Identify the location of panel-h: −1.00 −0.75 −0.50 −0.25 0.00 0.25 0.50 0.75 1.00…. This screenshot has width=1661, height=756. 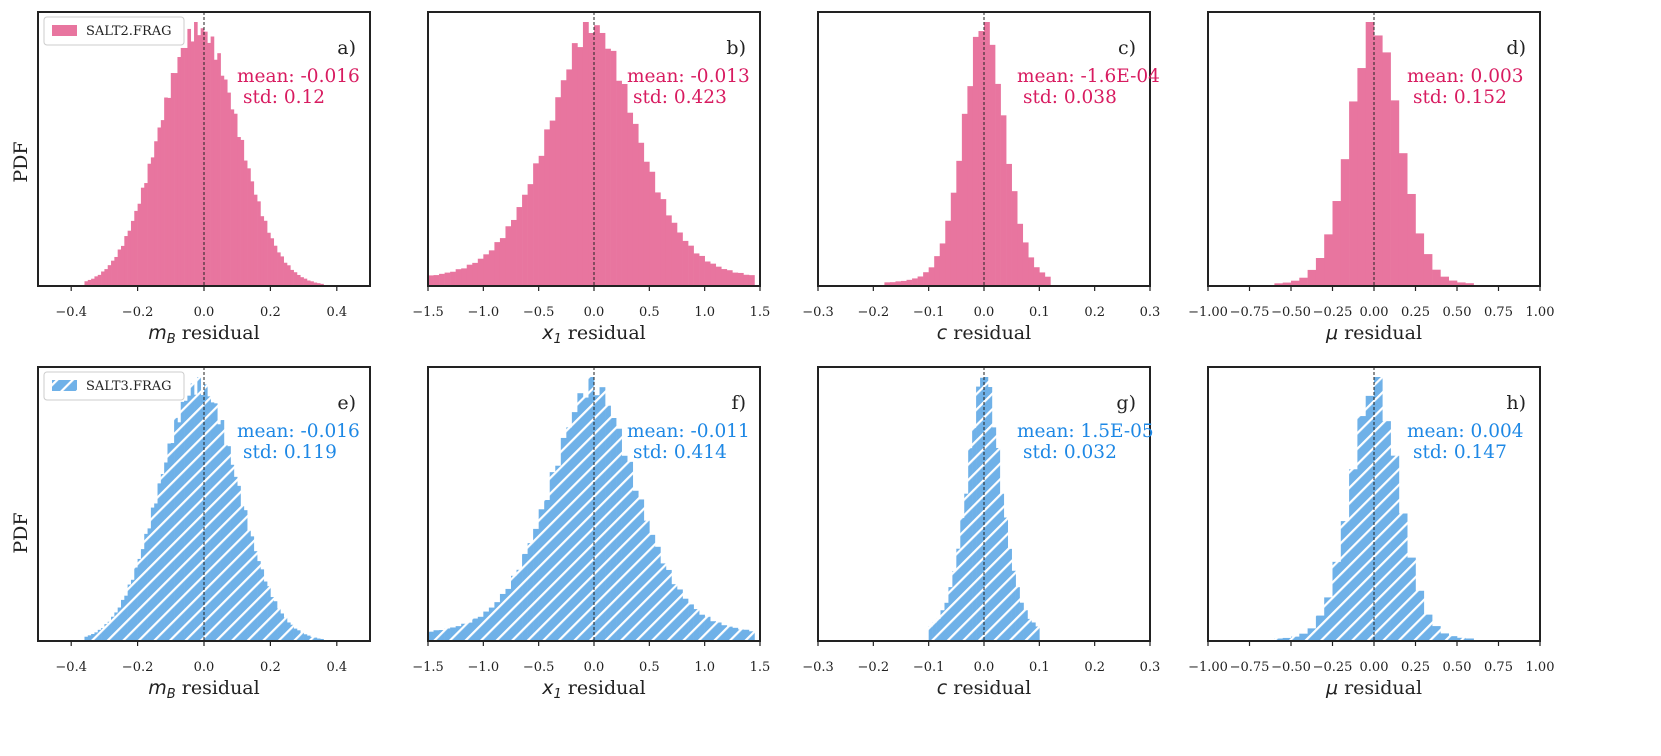
(1371, 532).